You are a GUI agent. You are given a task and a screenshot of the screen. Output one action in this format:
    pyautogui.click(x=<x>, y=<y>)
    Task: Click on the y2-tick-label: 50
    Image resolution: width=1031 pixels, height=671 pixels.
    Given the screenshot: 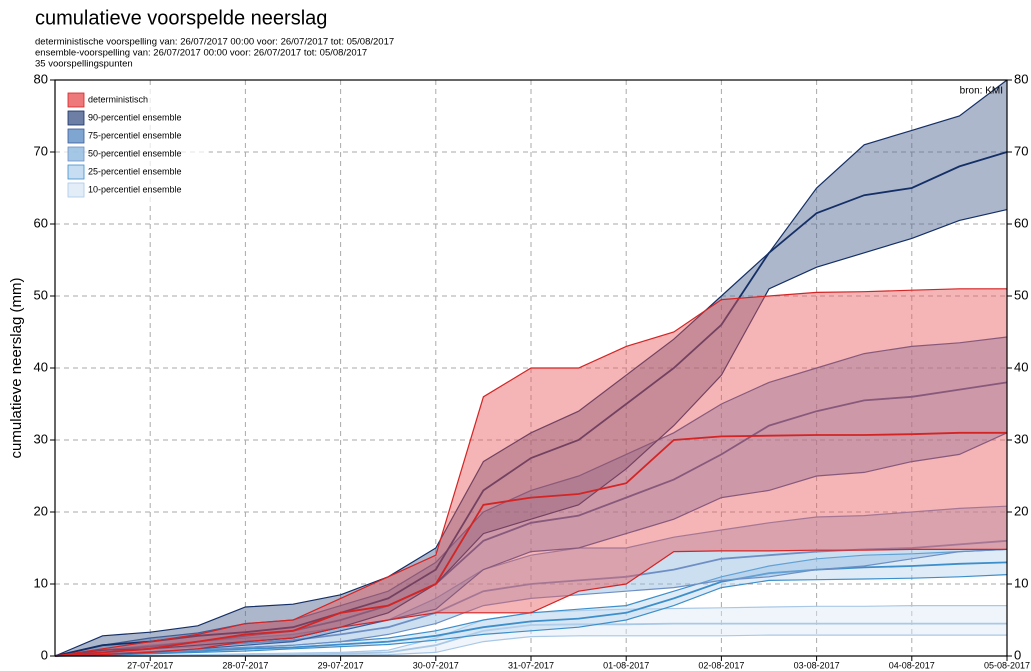 What is the action you would take?
    pyautogui.click(x=1021, y=294)
    